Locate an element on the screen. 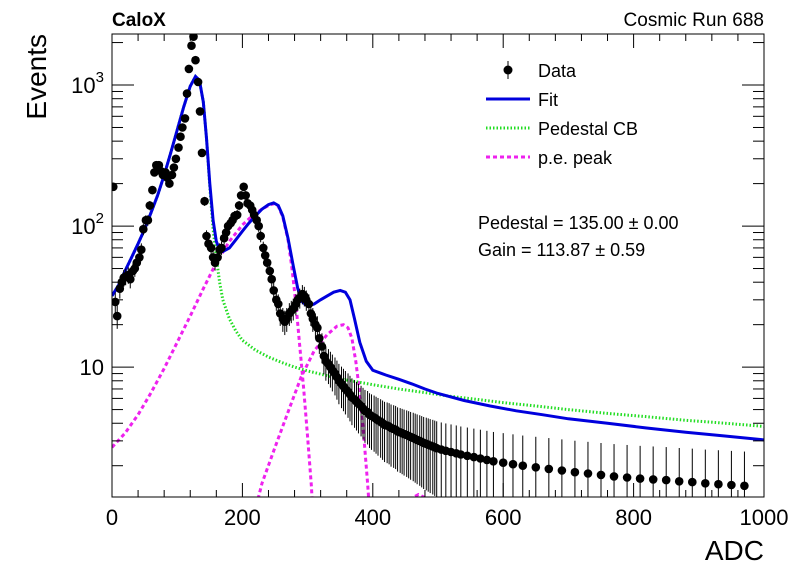  legend-item-data: Data is located at coordinates (540, 71).